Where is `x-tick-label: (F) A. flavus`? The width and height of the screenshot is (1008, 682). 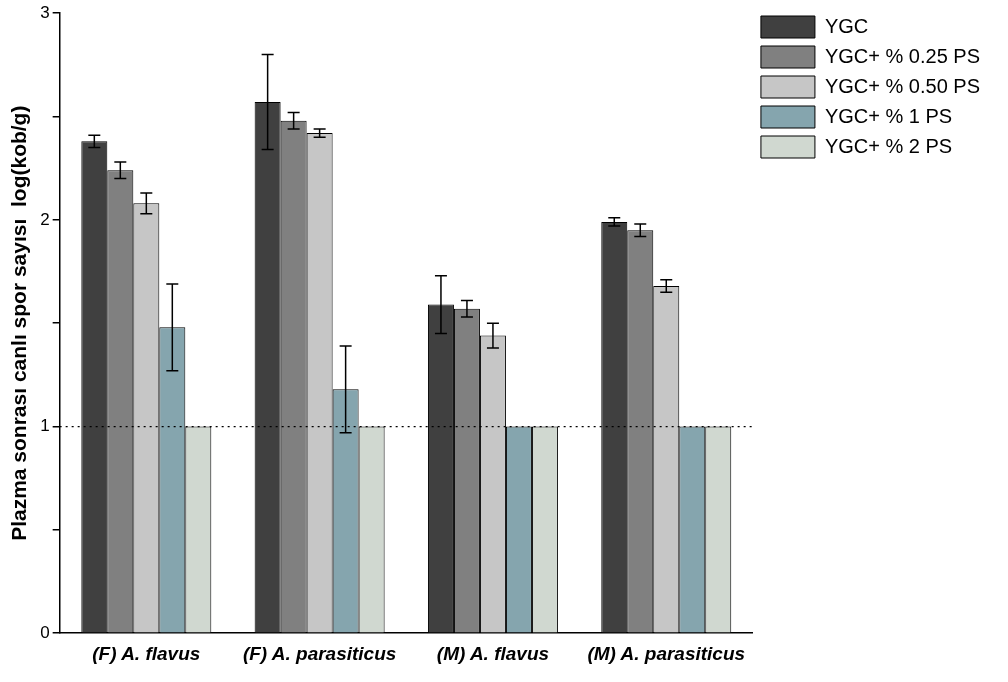 x-tick-label: (F) A. flavus is located at coordinates (146, 653).